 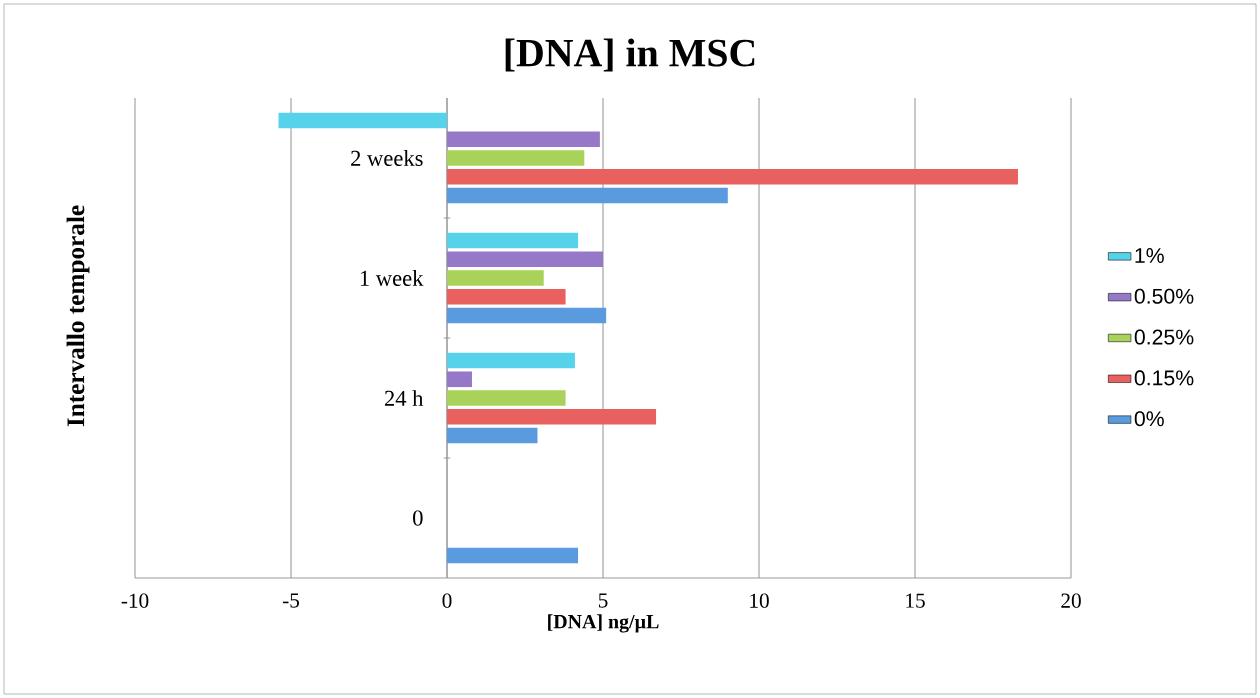 I want to click on x-axis-title: [DNA] ng/µL, so click(x=603, y=623).